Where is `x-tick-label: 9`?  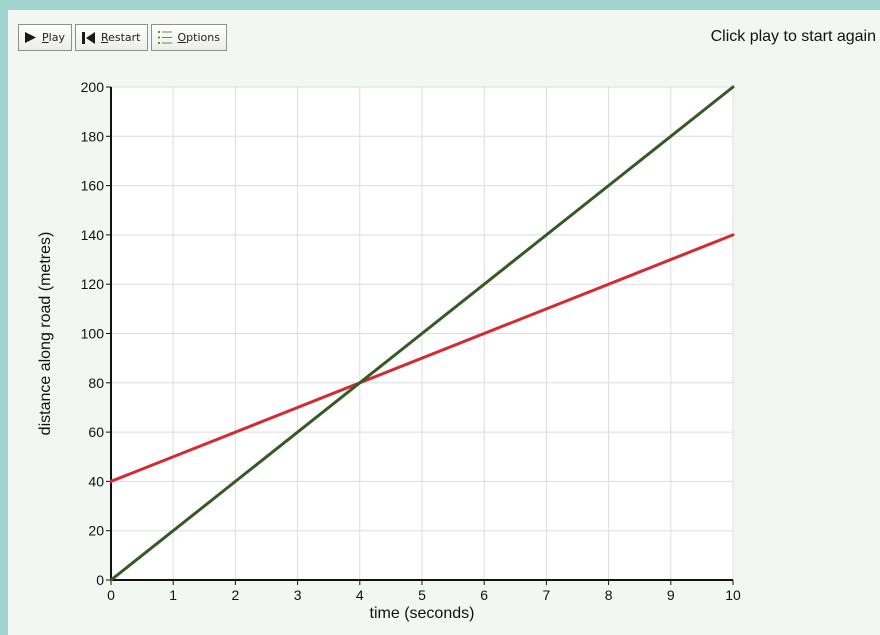 x-tick-label: 9 is located at coordinates (671, 595).